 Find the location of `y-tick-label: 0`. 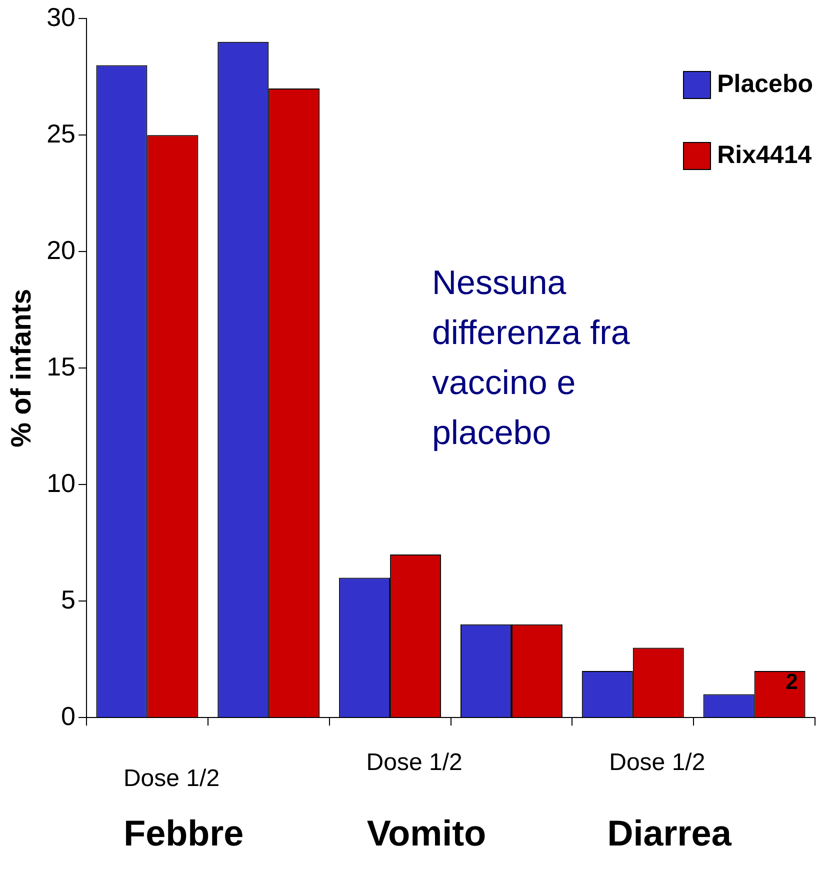

y-tick-label: 0 is located at coordinates (68, 715).